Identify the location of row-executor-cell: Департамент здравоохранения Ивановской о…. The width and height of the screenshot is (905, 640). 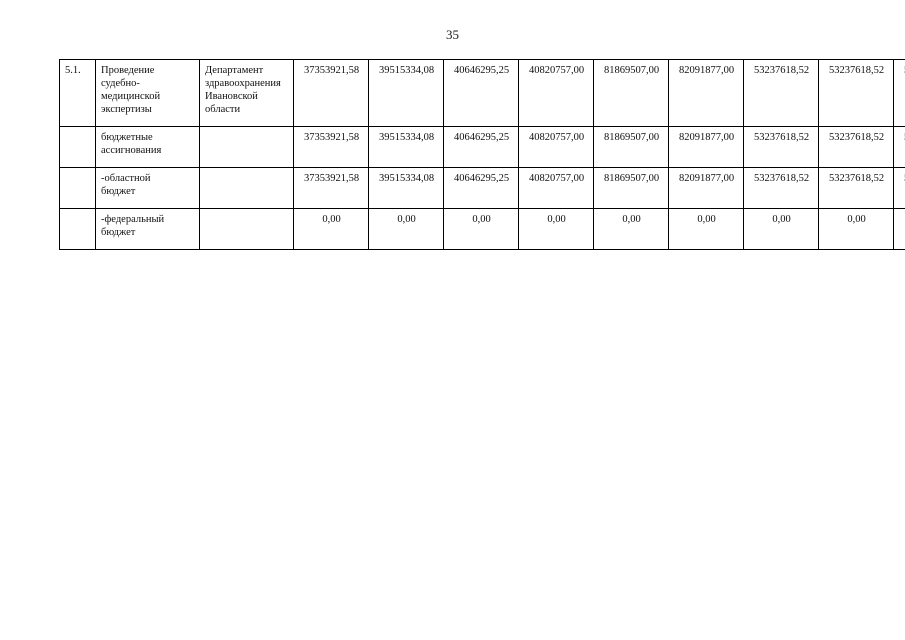
(246, 93).